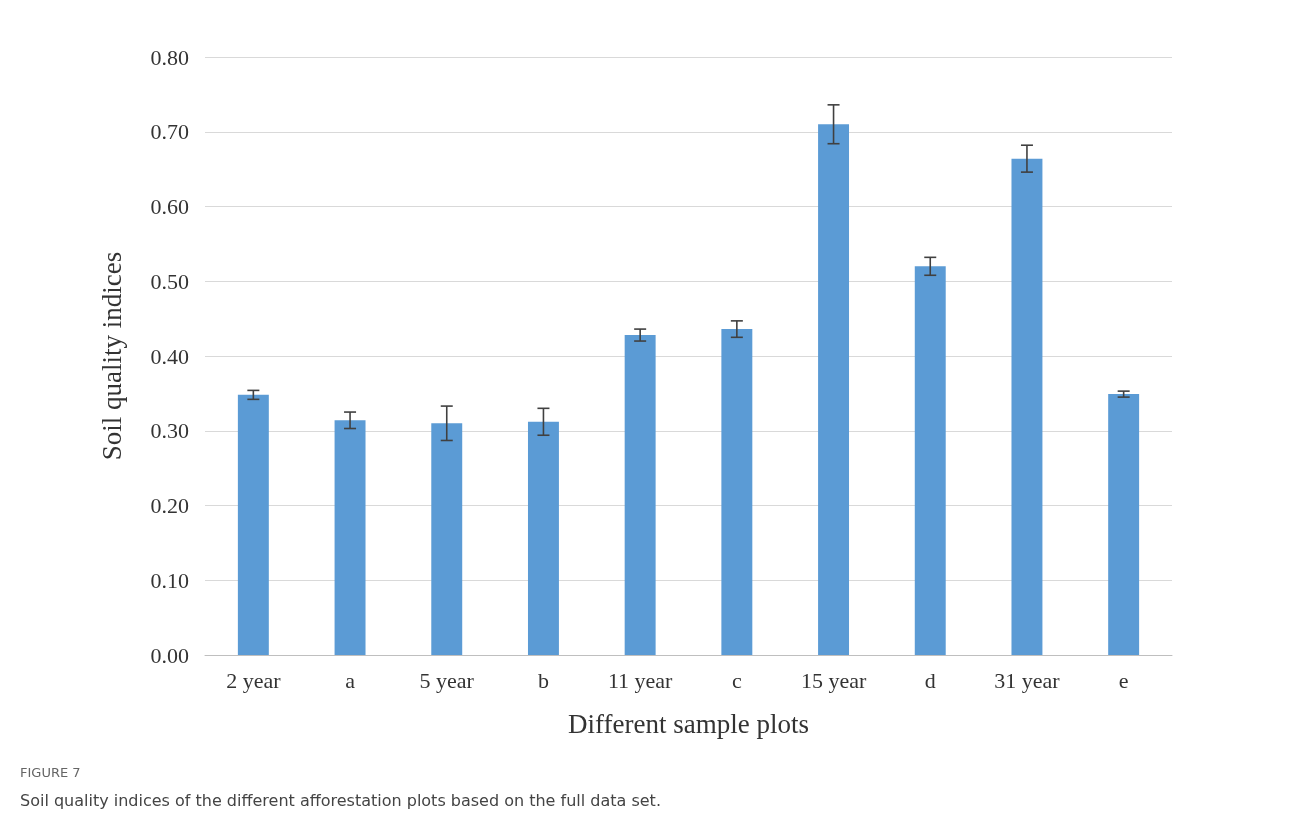 The height and width of the screenshot is (830, 1292). Describe the element at coordinates (930, 680) in the screenshot. I see `x-tick-label: d` at that location.